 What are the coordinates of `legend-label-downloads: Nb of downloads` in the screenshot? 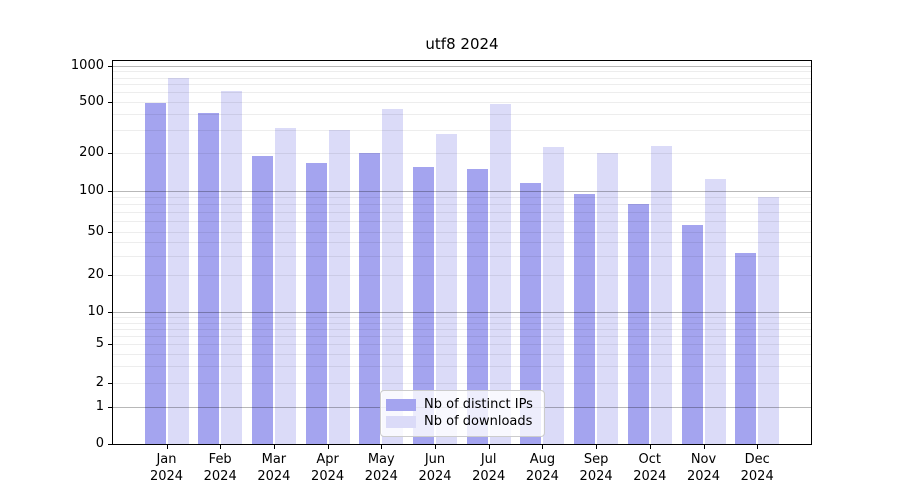 It's located at (478, 422).